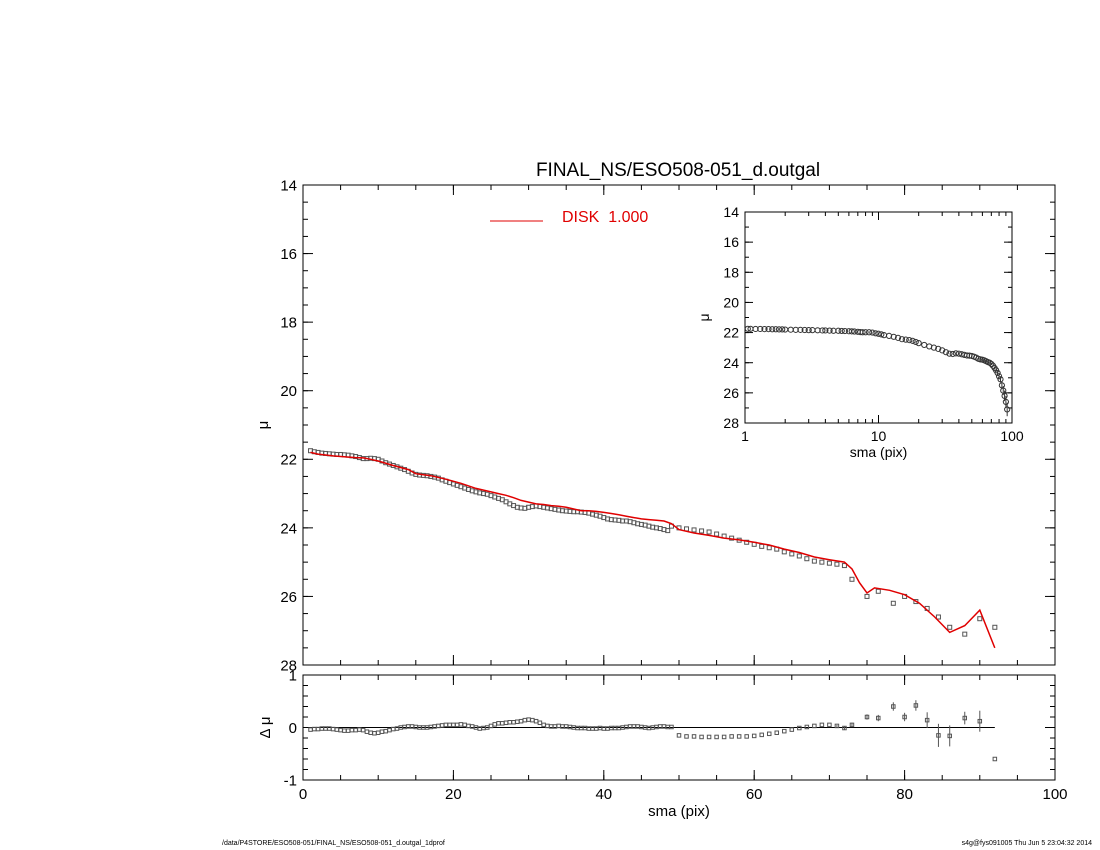  I want to click on inset-y-tick-label: 14, so click(731, 212).